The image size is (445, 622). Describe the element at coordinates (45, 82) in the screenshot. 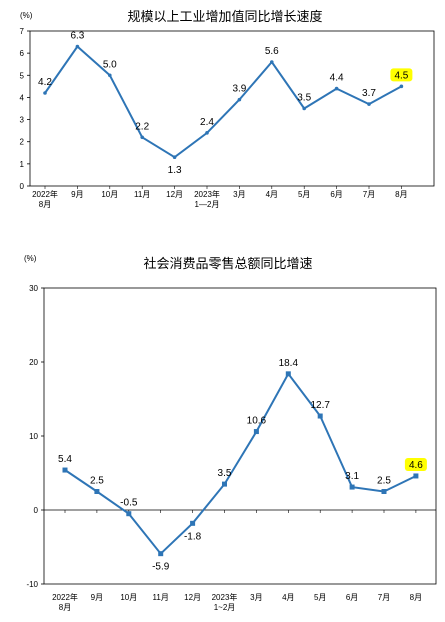

I see `data-label: 4.2` at that location.